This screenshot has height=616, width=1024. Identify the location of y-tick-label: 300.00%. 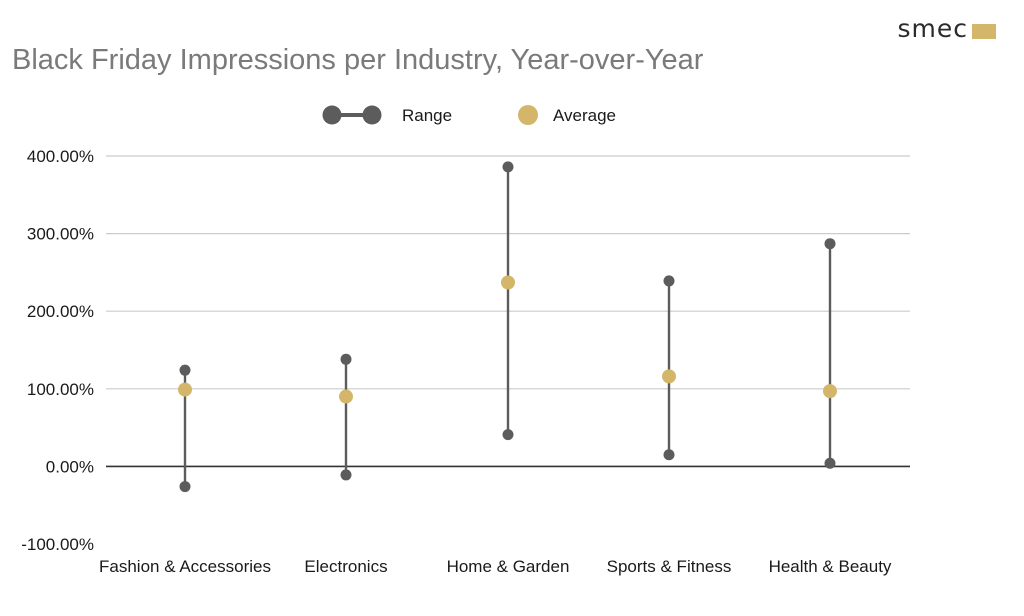
(60, 234).